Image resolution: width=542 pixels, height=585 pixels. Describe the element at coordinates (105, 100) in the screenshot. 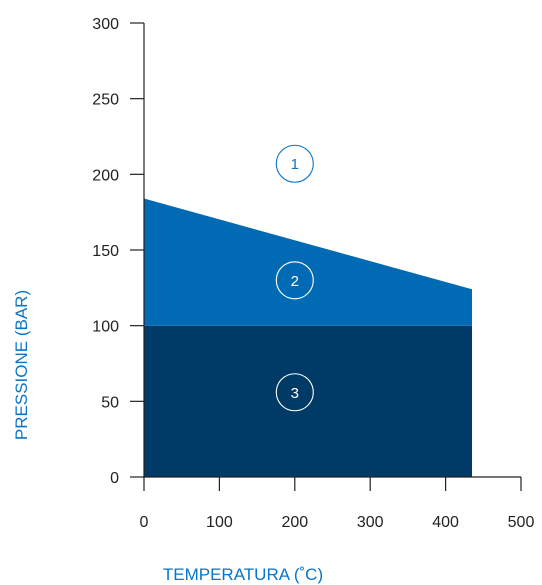

I see `y-tick-label: 250` at that location.